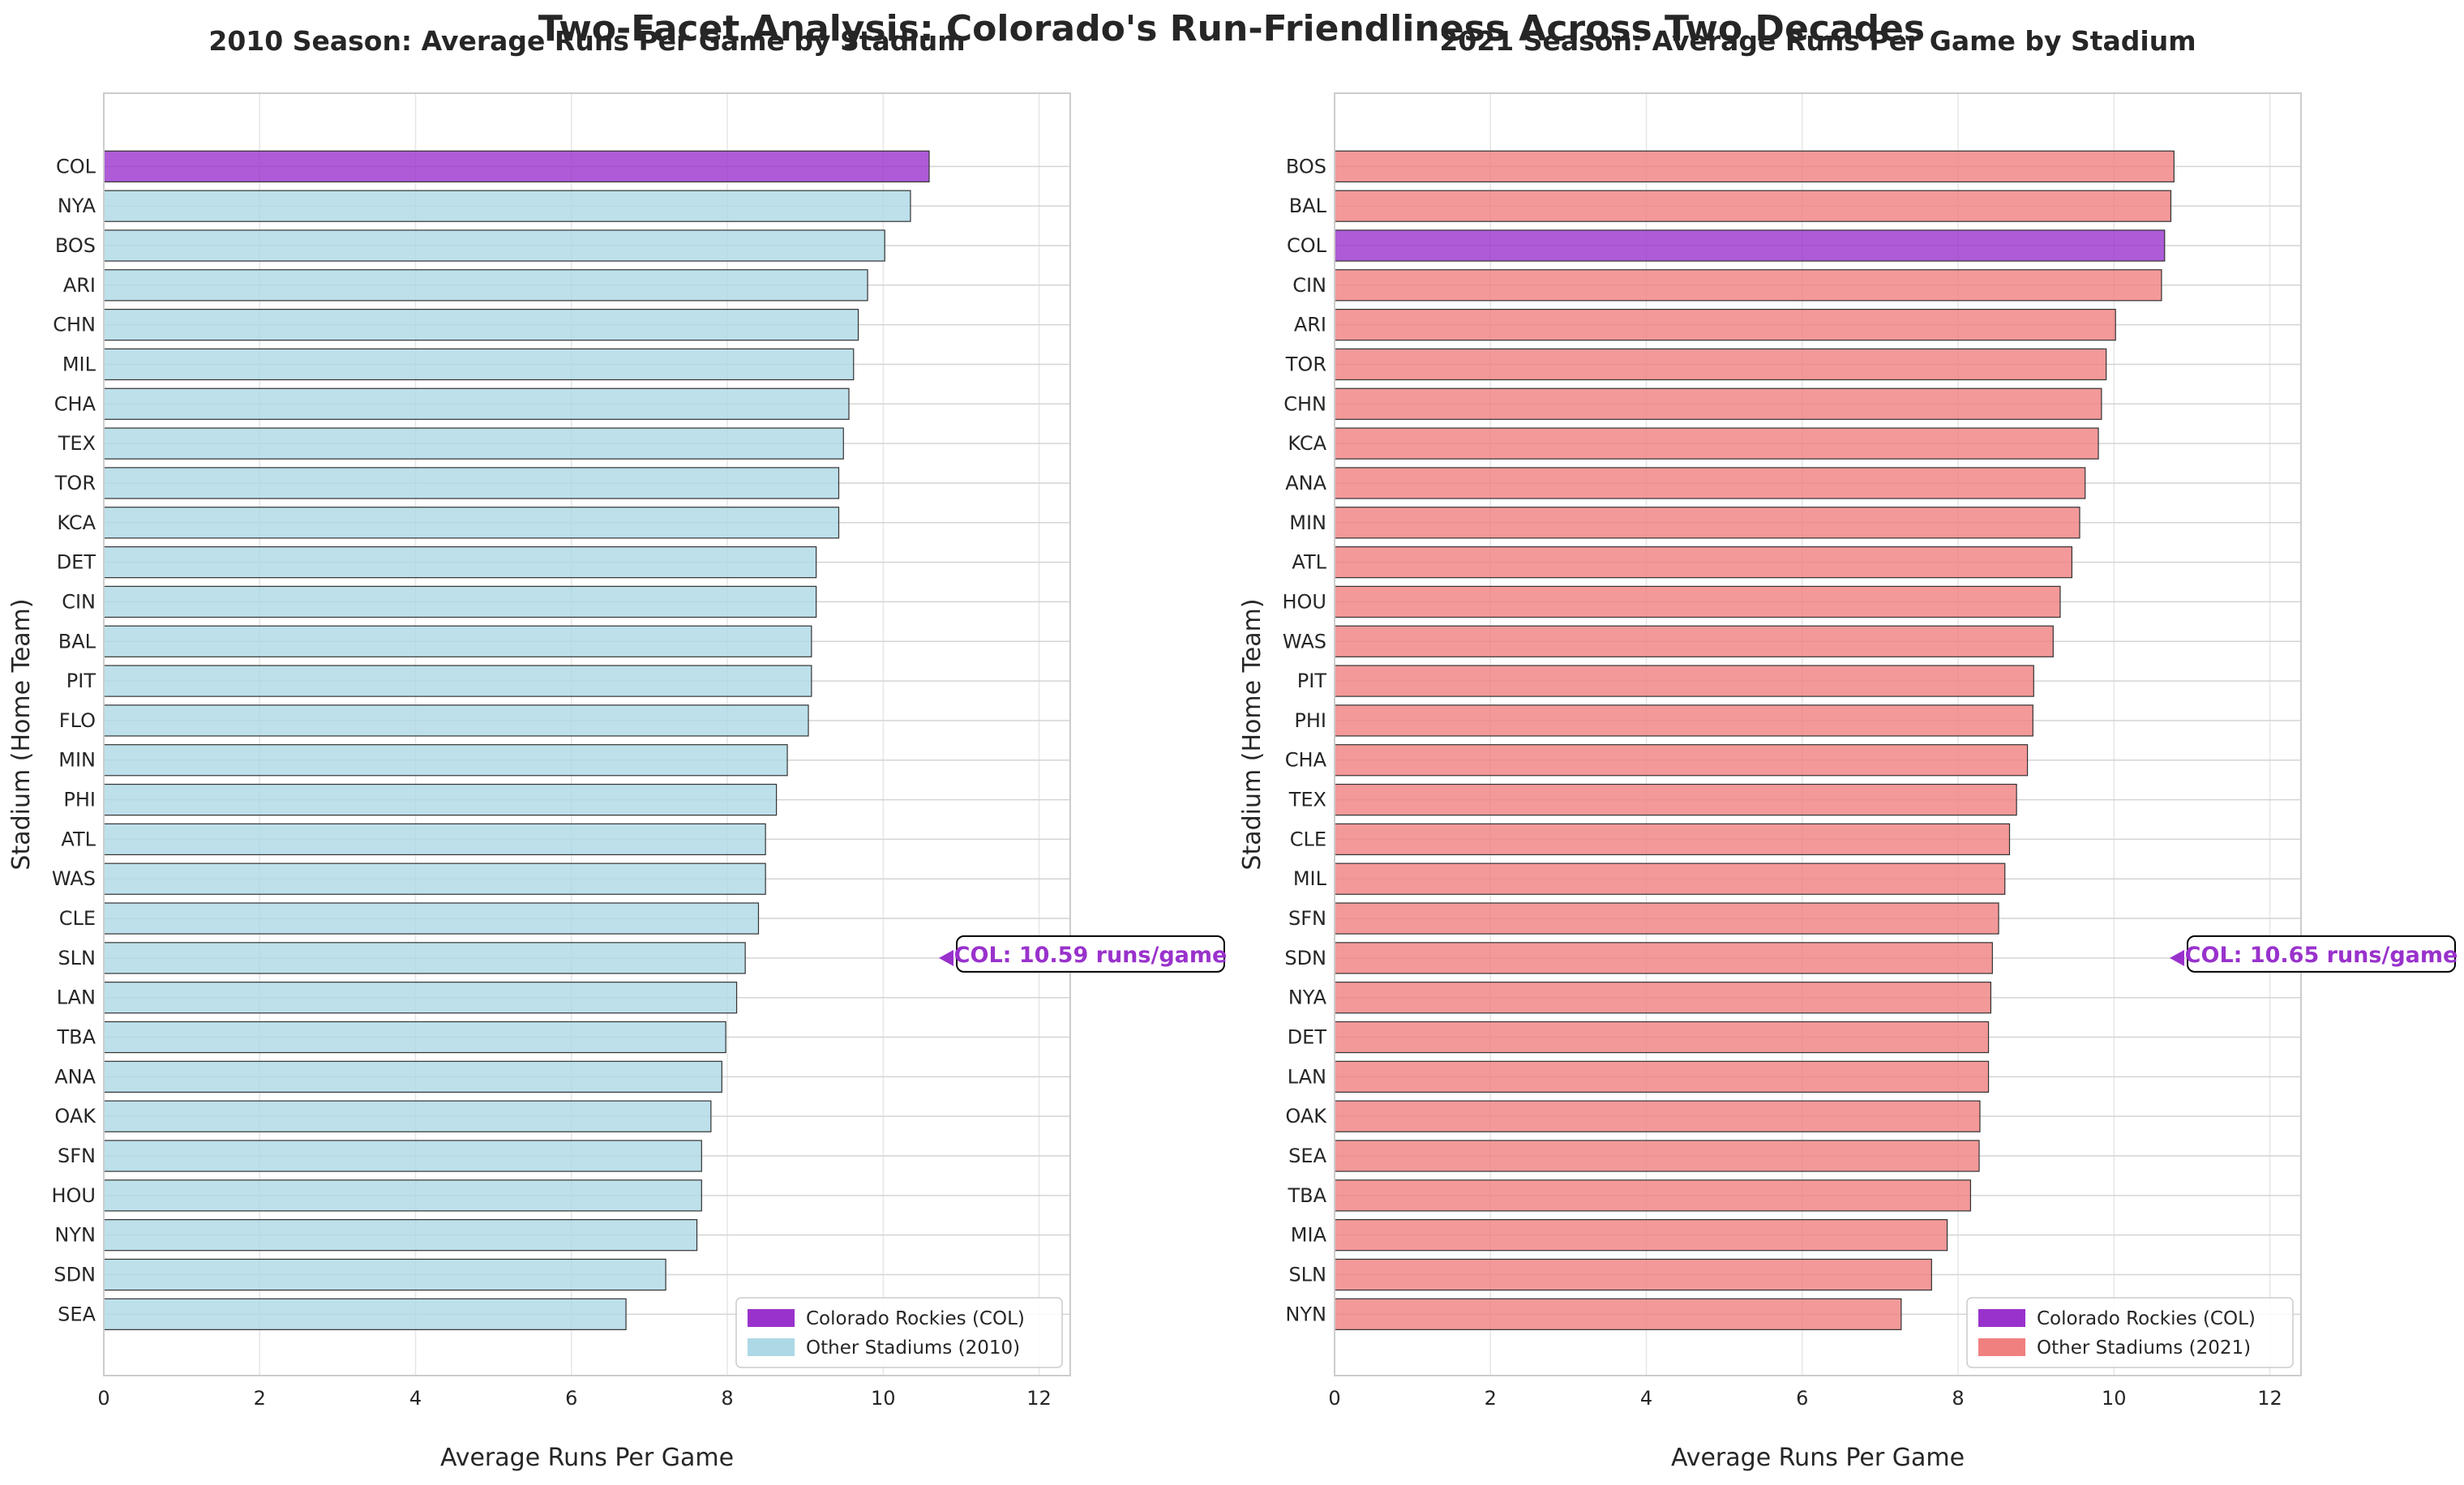 The image size is (2464, 1485). I want to click on col-annotation: COL: 10.65 runs/game, so click(2314, 954).